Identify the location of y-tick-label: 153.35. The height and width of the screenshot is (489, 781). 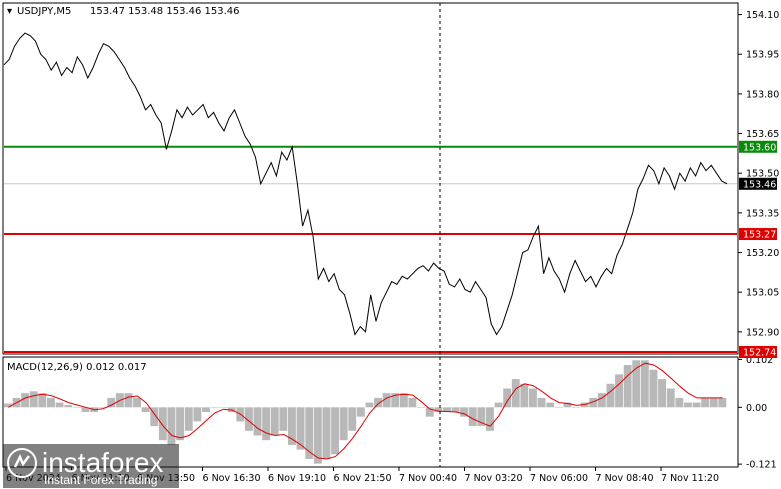
(762, 213).